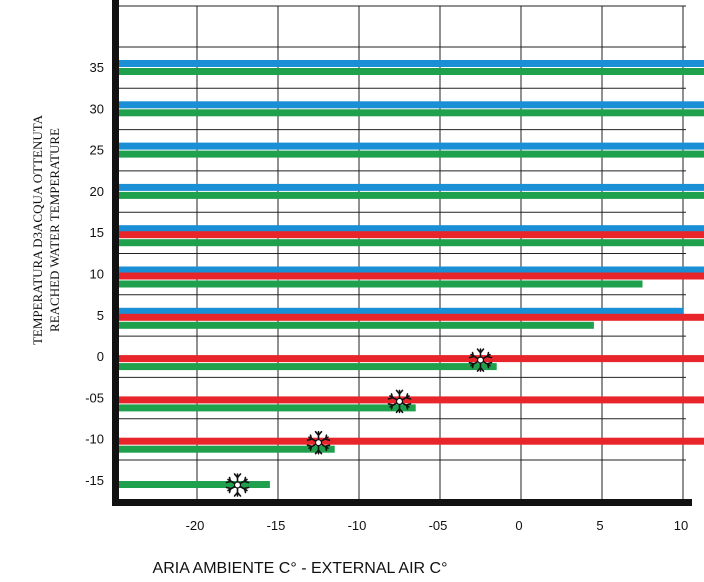 The width and height of the screenshot is (704, 582). I want to click on y-tick-label: 10, so click(97, 274).